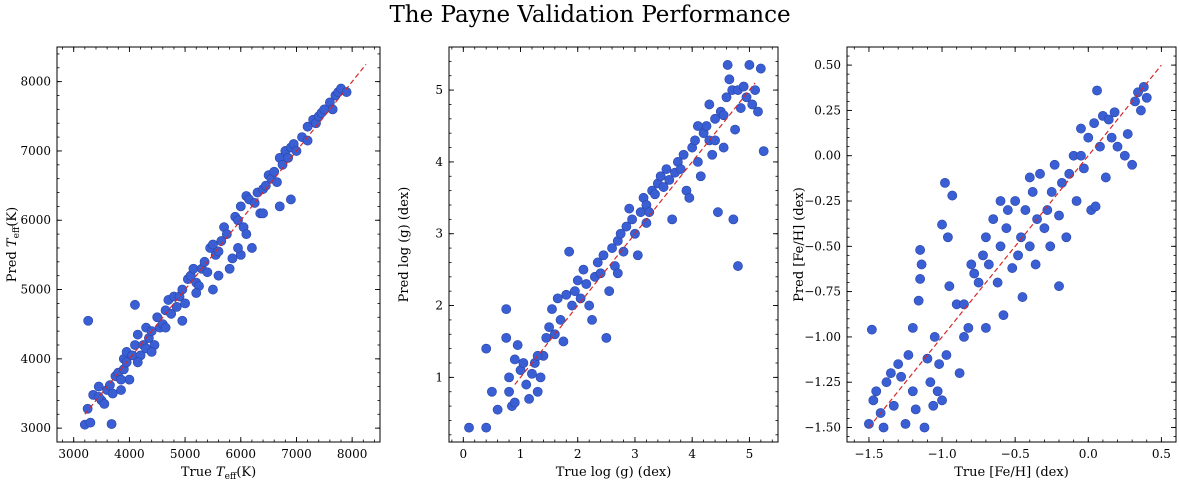  What do you see at coordinates (692, 454) in the screenshot?
I see `x-tick-label: 4` at bounding box center [692, 454].